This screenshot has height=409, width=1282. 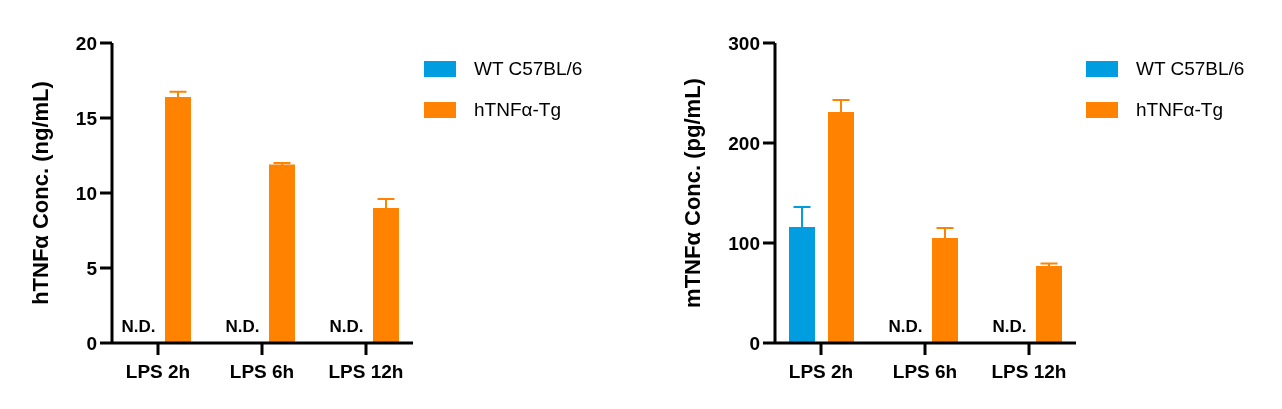 What do you see at coordinates (86, 118) in the screenshot?
I see `y-tick-label: 15` at bounding box center [86, 118].